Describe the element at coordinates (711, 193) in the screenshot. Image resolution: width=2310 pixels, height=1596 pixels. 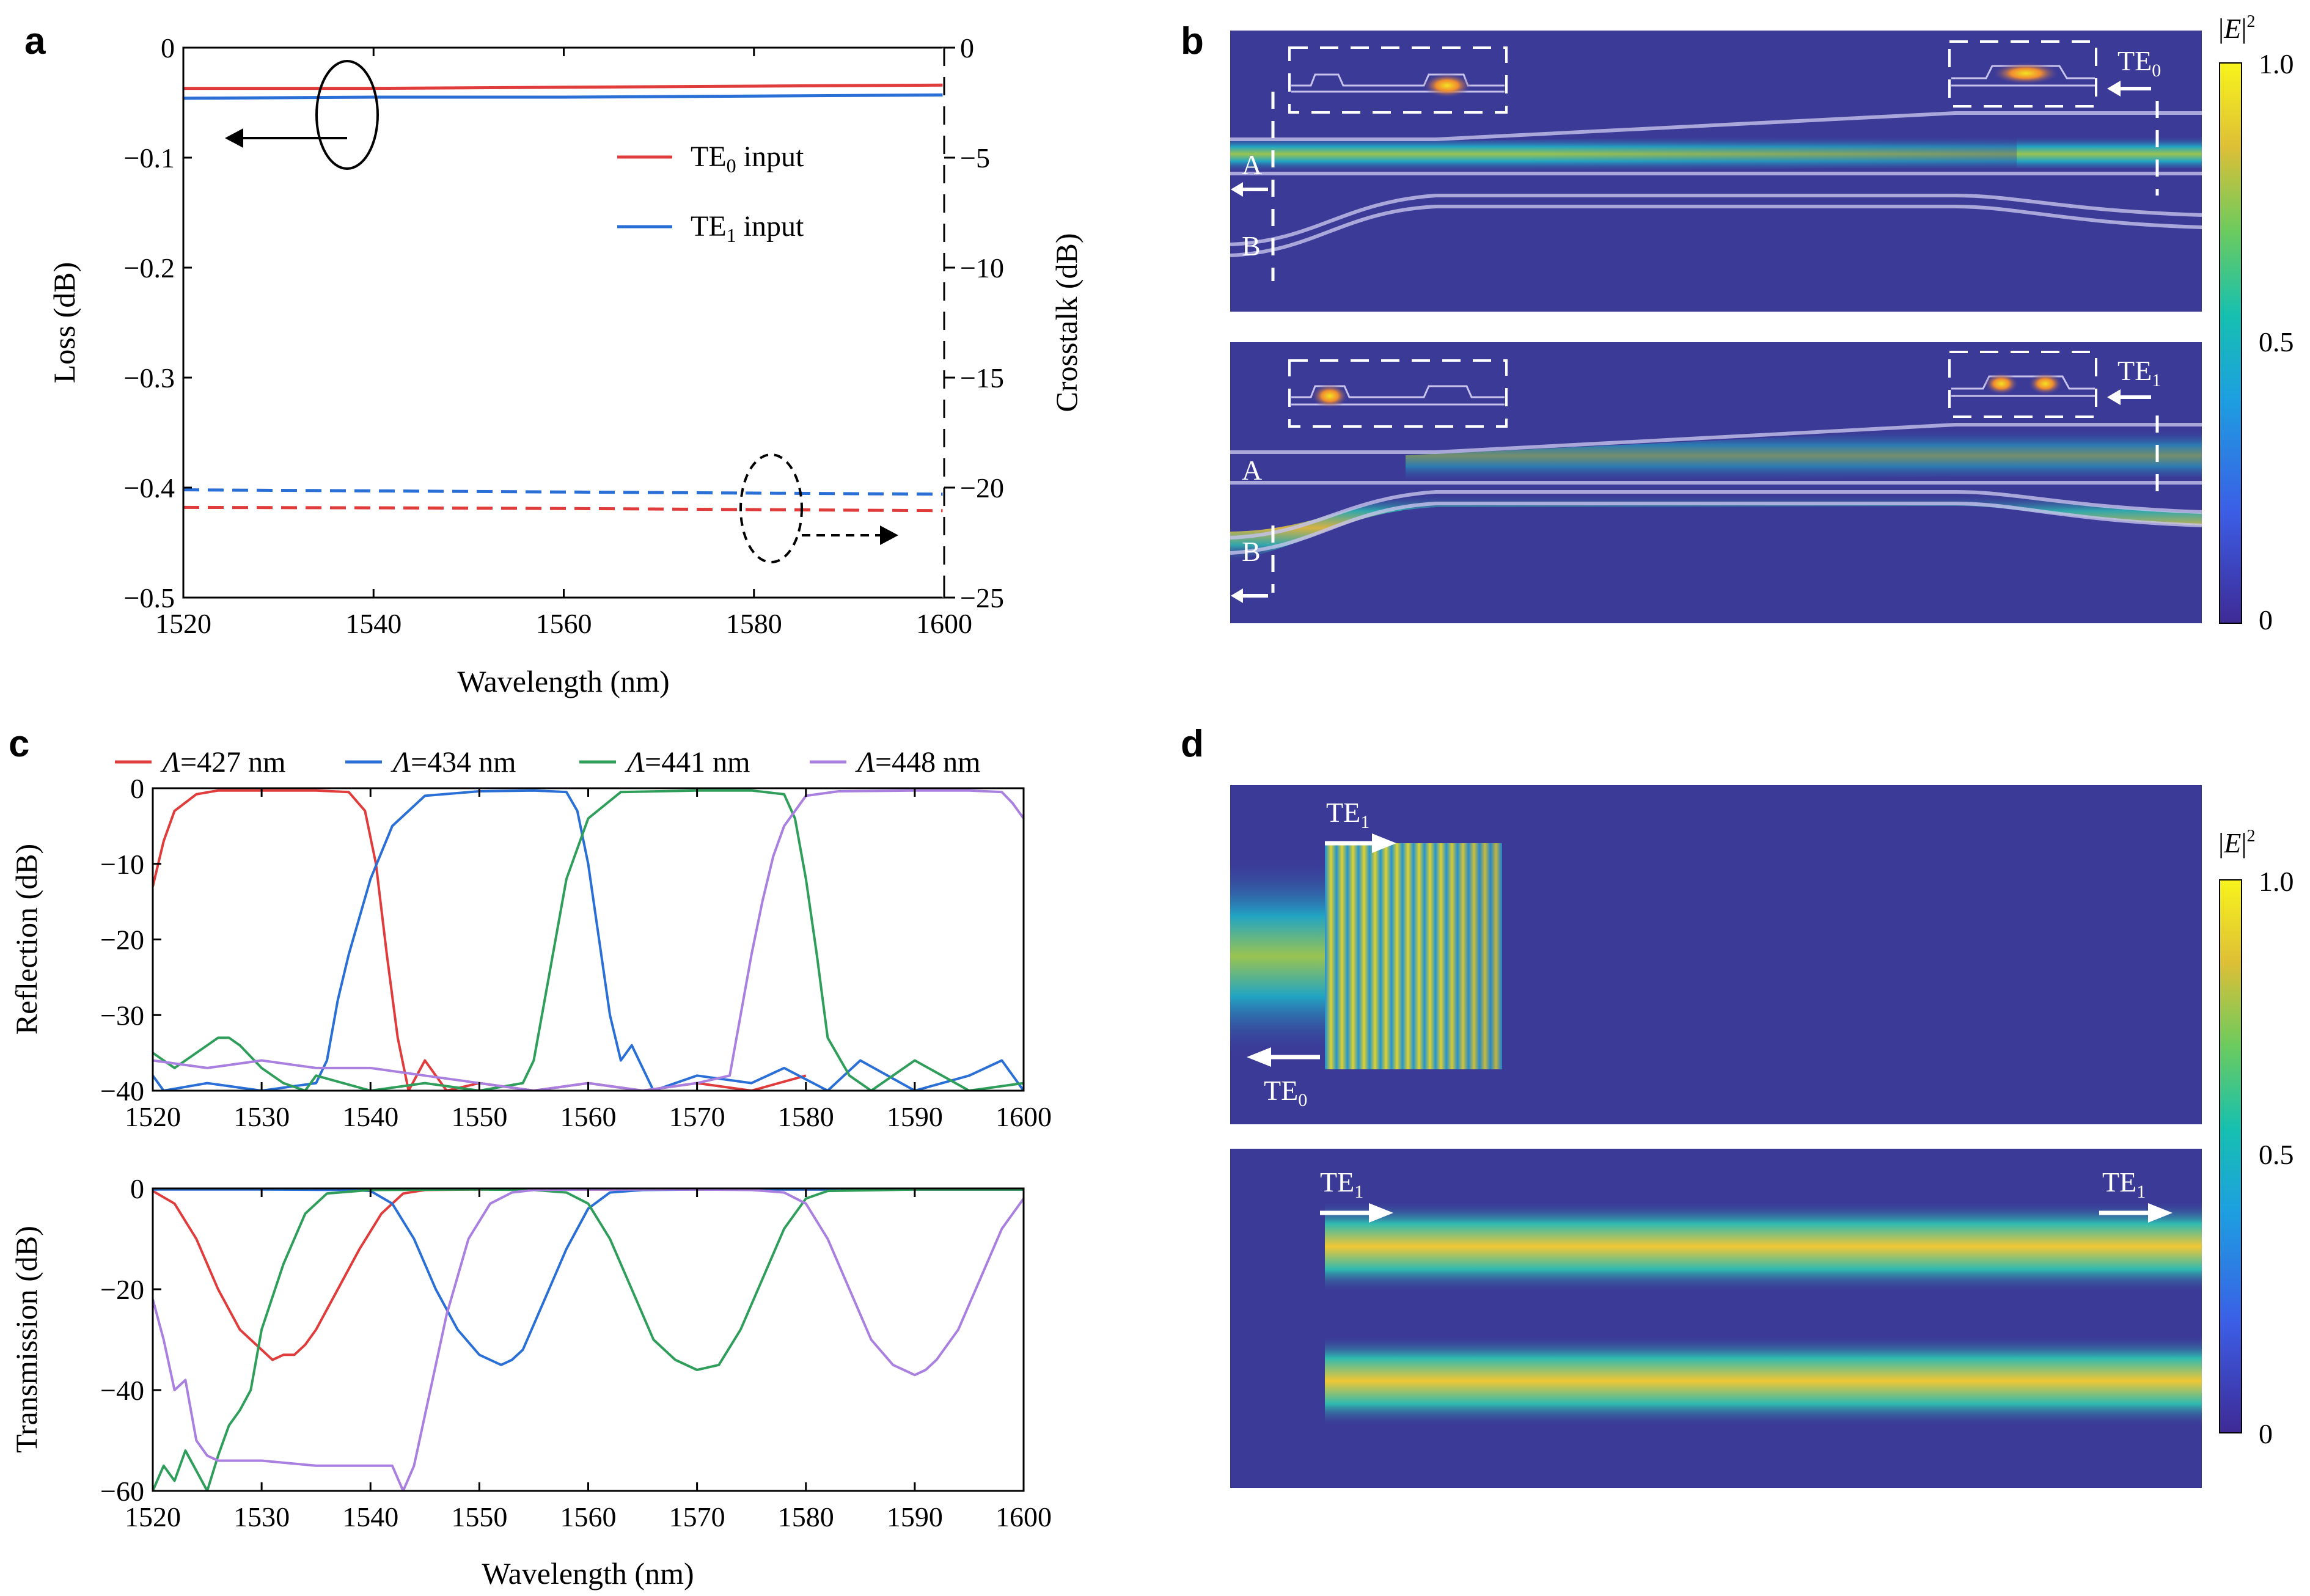
I see `a-legend: TE0 input TE1 input` at that location.